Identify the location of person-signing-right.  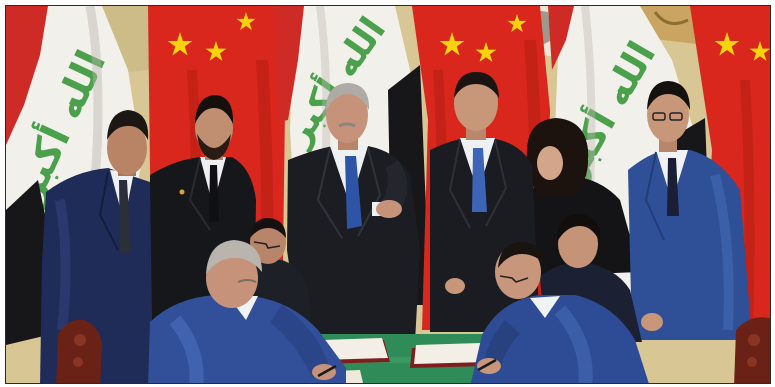
(559, 312).